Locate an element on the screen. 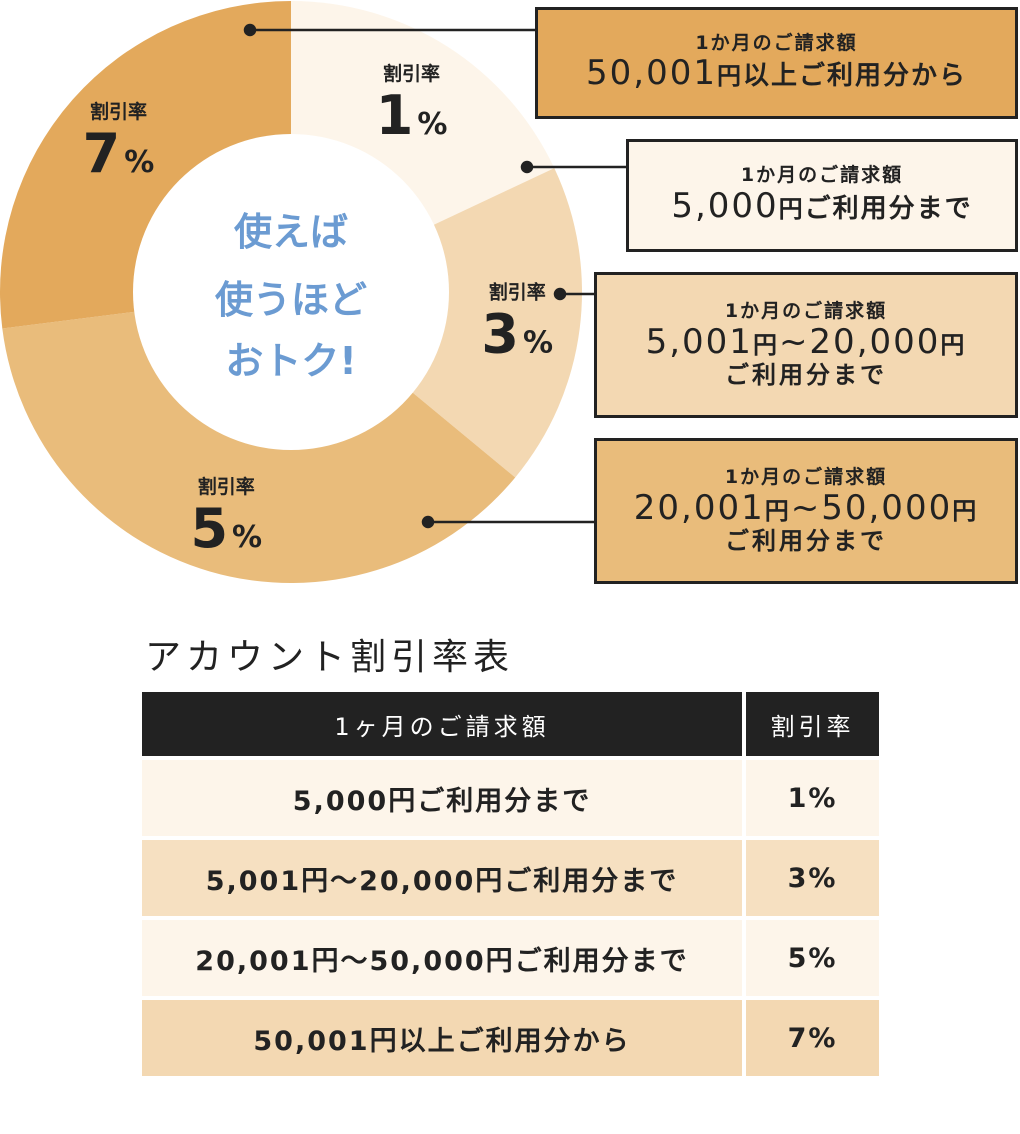 The height and width of the screenshot is (1134, 1020). callout-amount-2: ~50,000 is located at coordinates (871, 507).